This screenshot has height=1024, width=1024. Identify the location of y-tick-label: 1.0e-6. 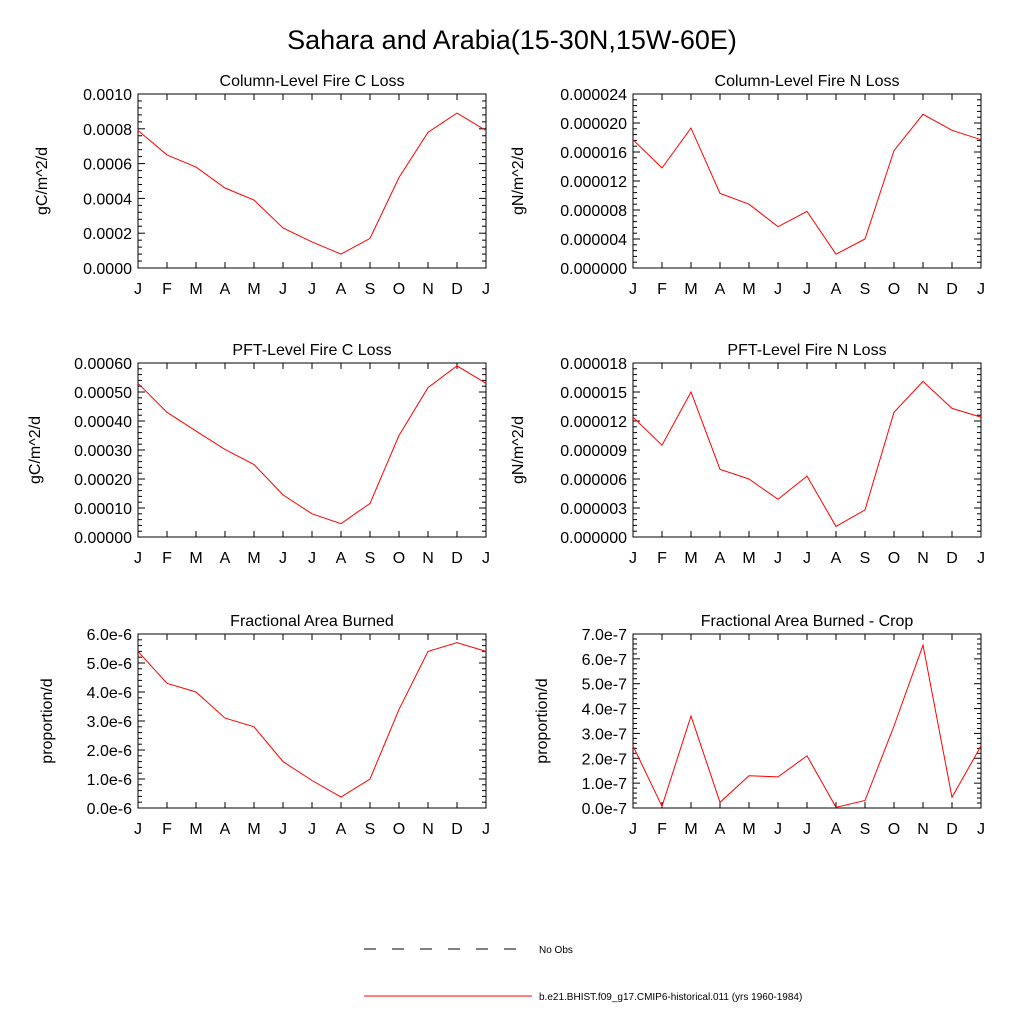
(109, 780).